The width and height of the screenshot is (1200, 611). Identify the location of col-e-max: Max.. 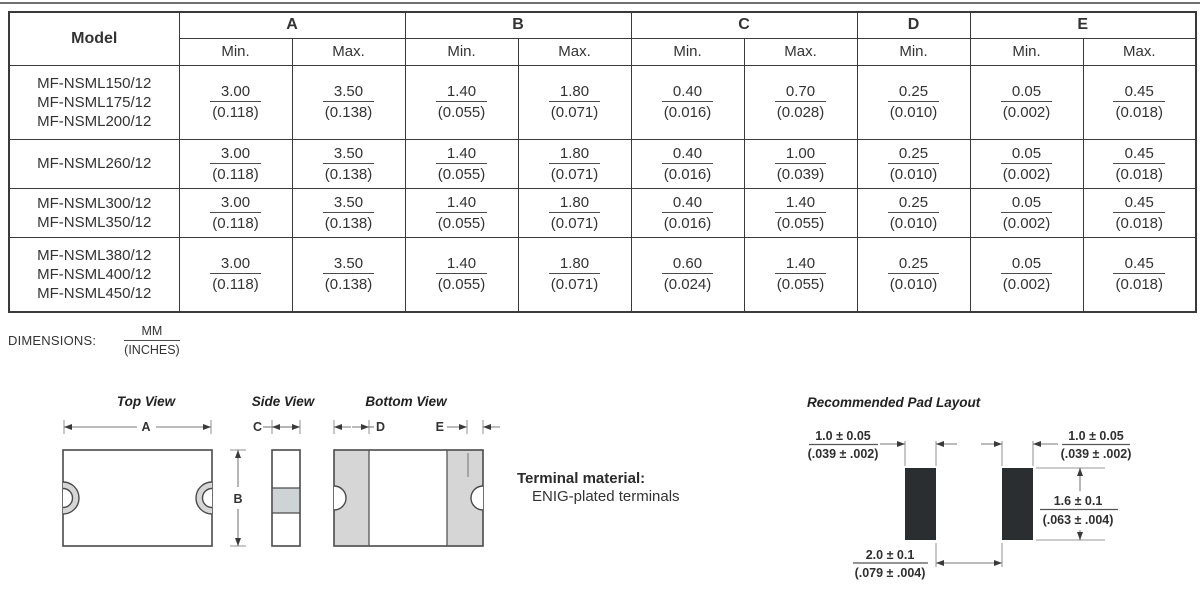
(1139, 51).